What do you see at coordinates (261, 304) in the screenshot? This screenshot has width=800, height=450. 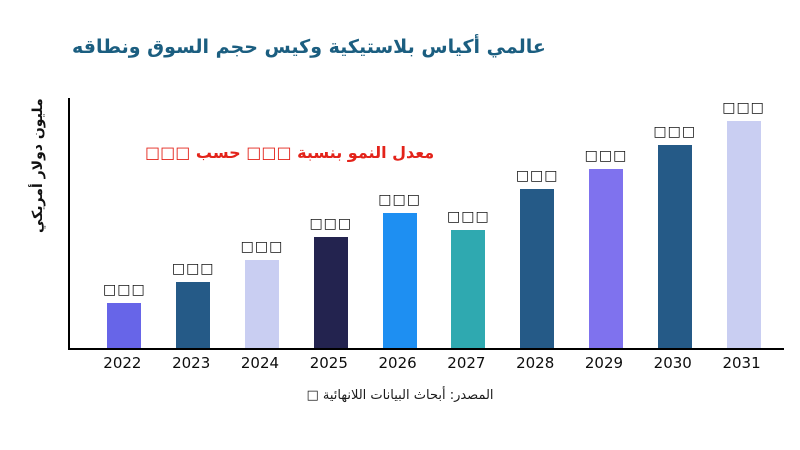 I see `bar-2024` at bounding box center [261, 304].